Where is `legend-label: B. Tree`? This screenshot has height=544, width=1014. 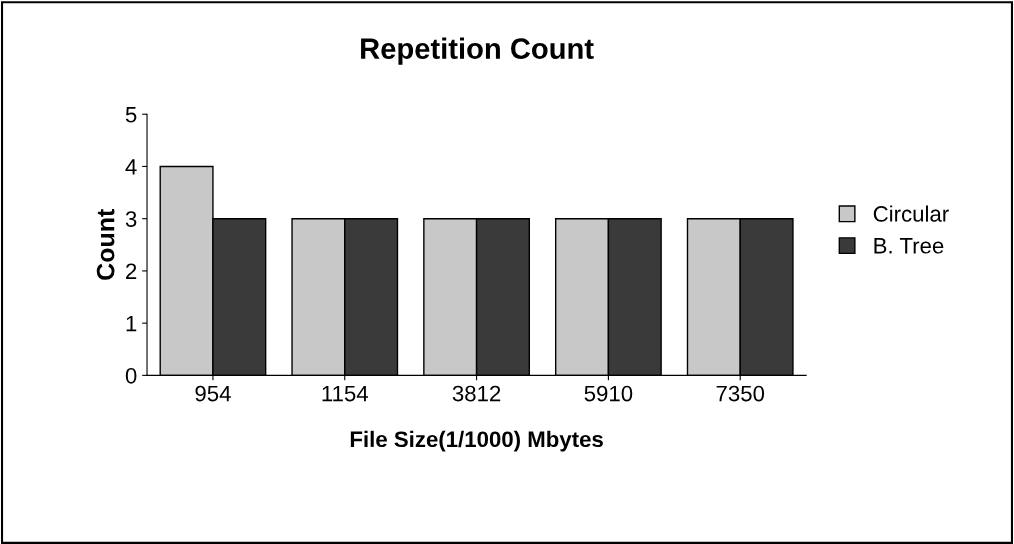
legend-label: B. Tree is located at coordinates (909, 246).